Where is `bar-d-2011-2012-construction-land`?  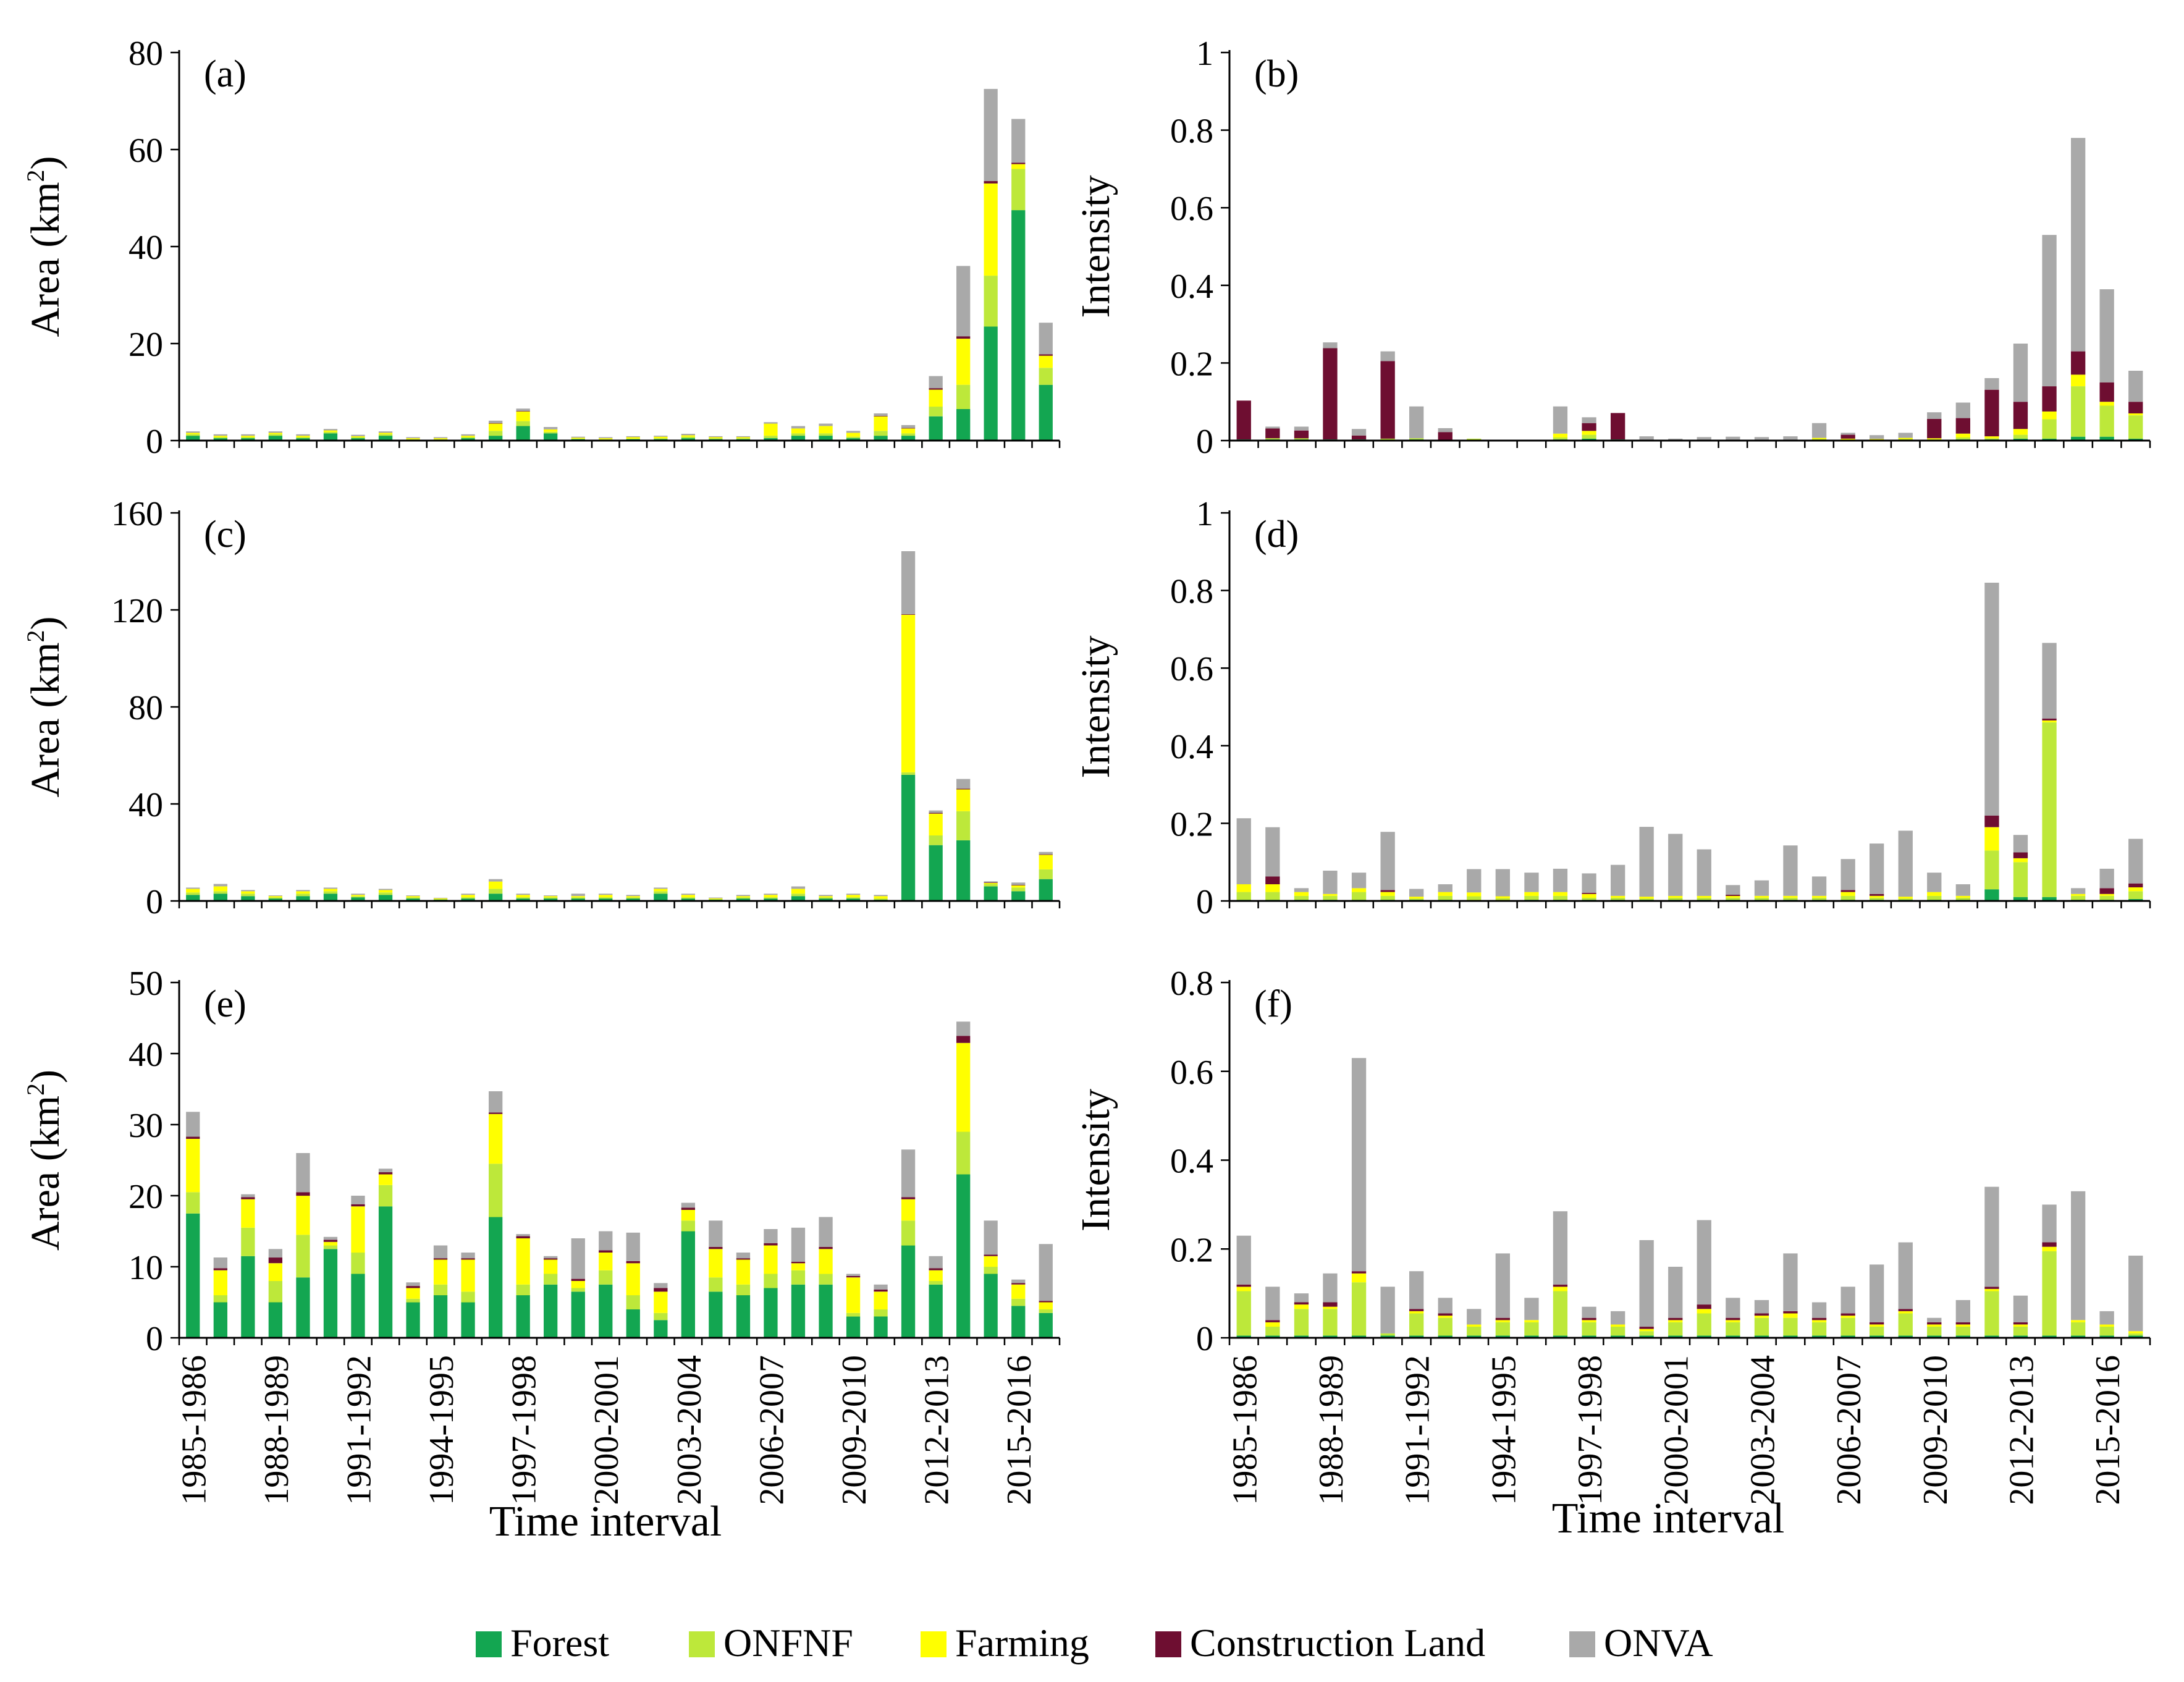
bar-d-2011-2012-construction-land is located at coordinates (1992, 821).